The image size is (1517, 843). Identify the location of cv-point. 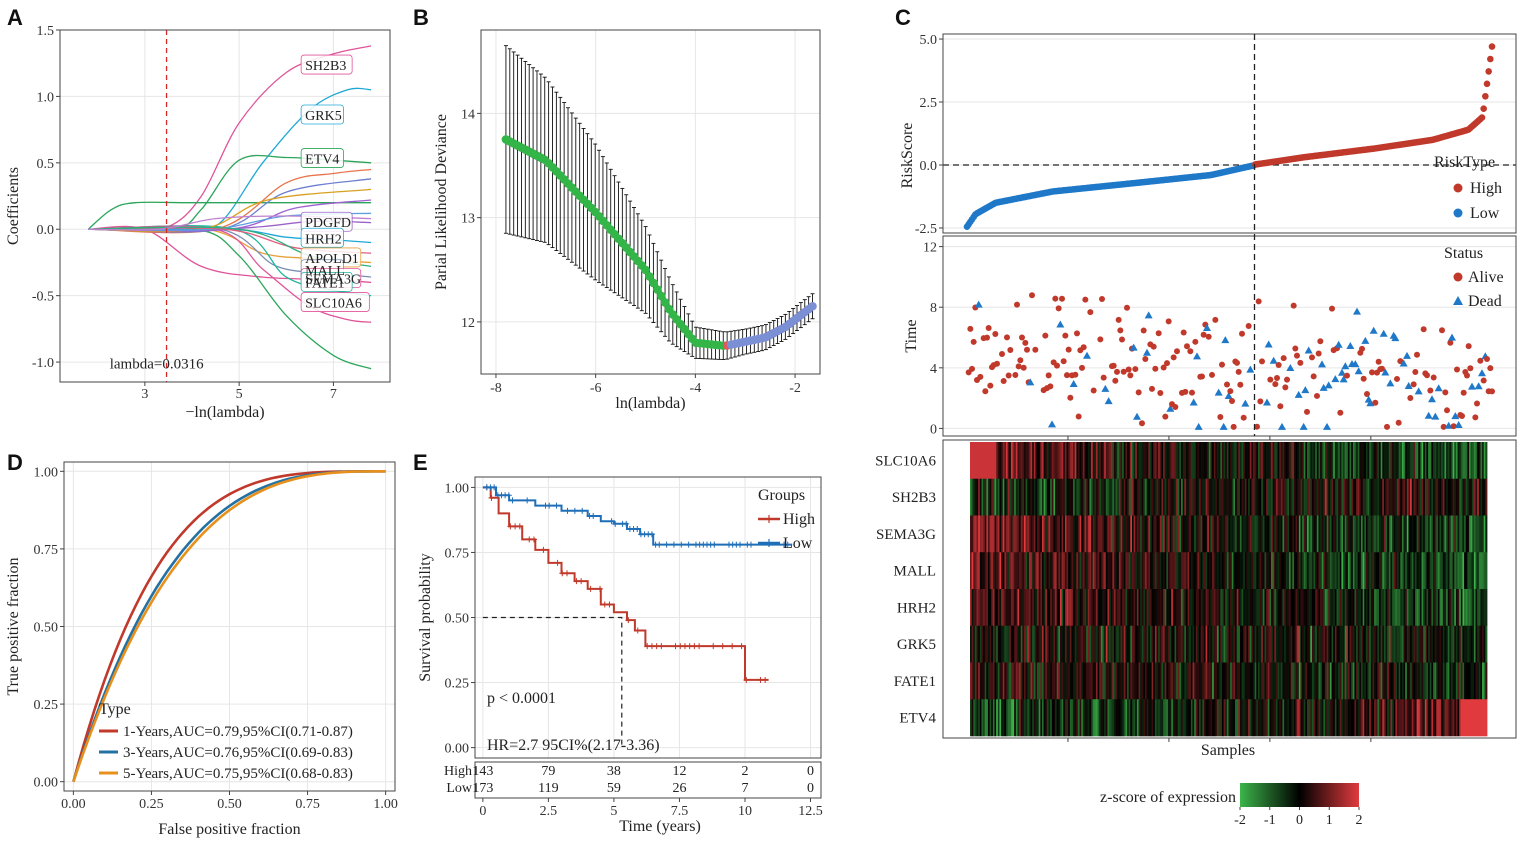
(657, 289).